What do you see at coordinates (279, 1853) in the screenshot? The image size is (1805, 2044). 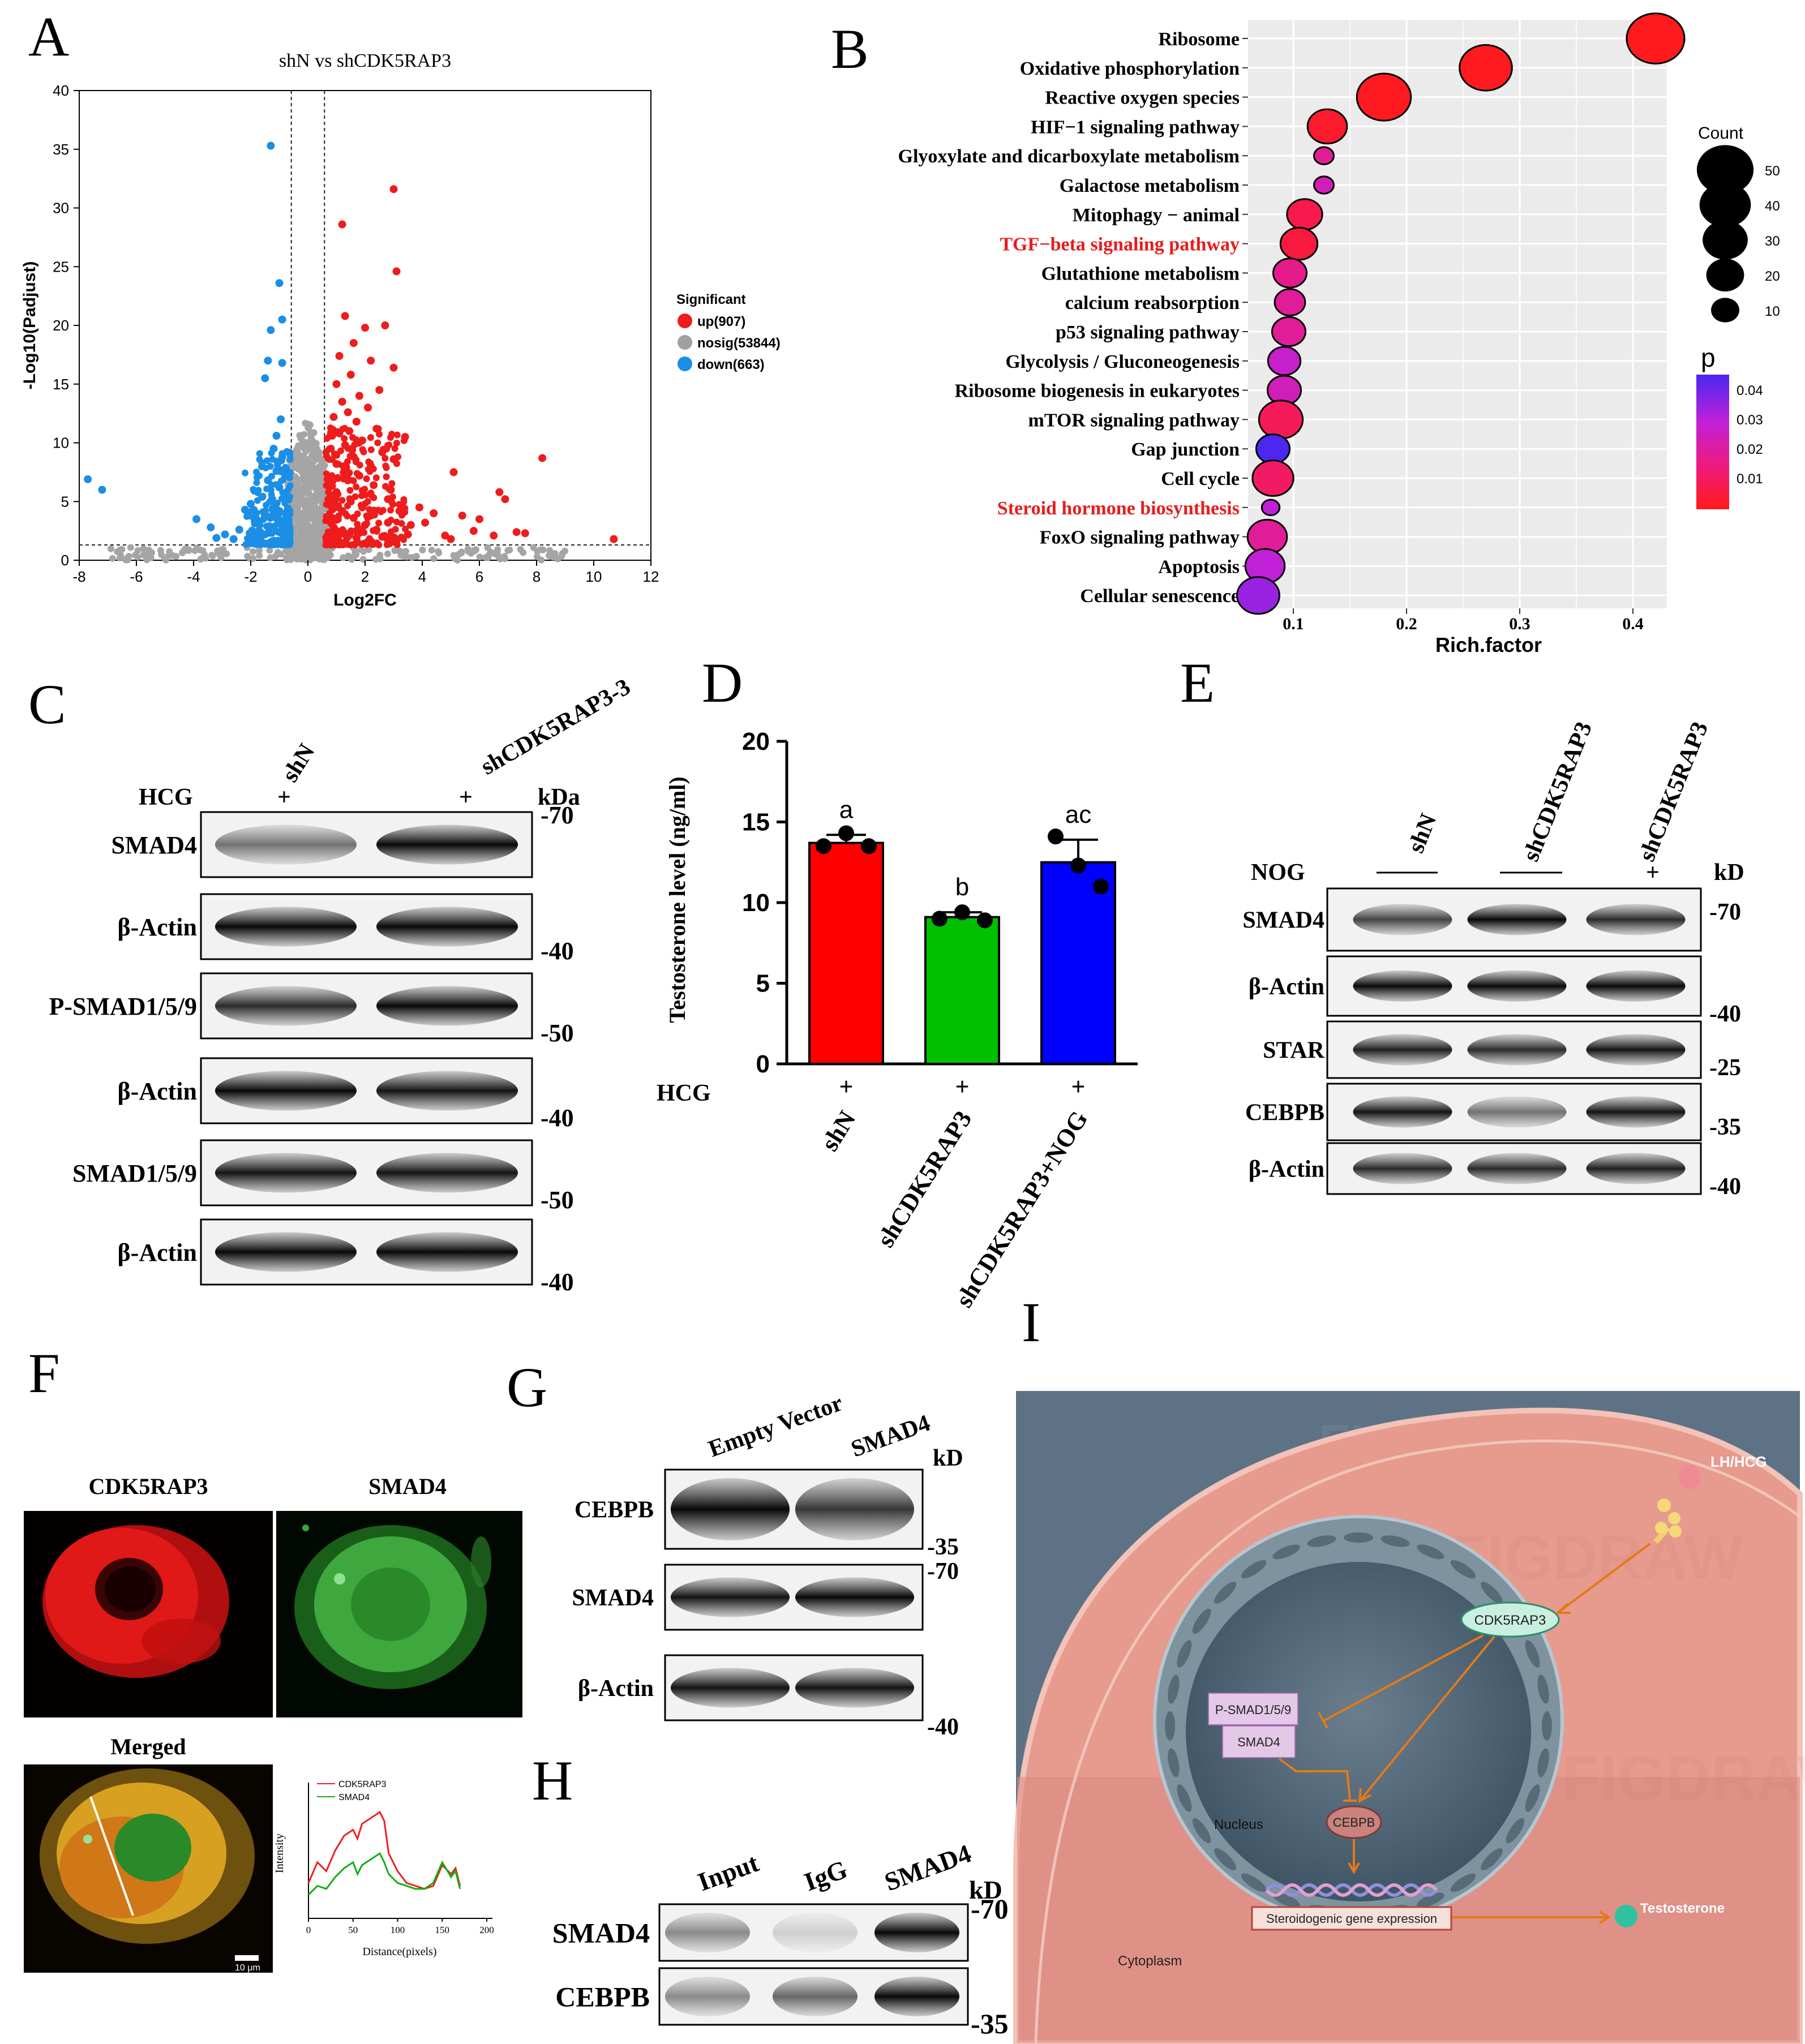 I see `profile-ylabel: Intensity` at bounding box center [279, 1853].